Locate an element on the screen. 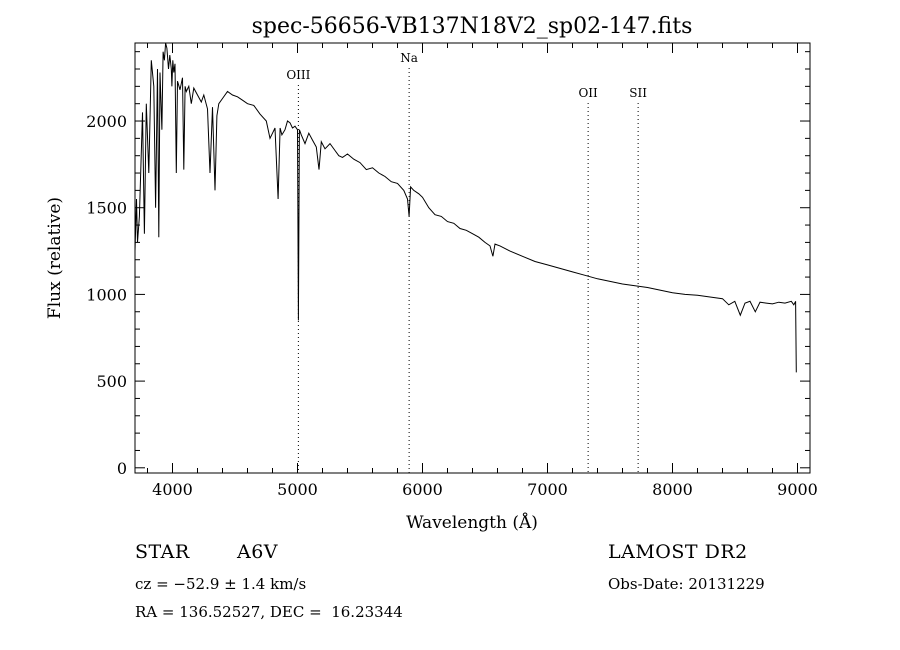 Image resolution: width=900 pixels, height=650 pixels. y-axis-label: Flux (relative) is located at coordinates (55, 258).